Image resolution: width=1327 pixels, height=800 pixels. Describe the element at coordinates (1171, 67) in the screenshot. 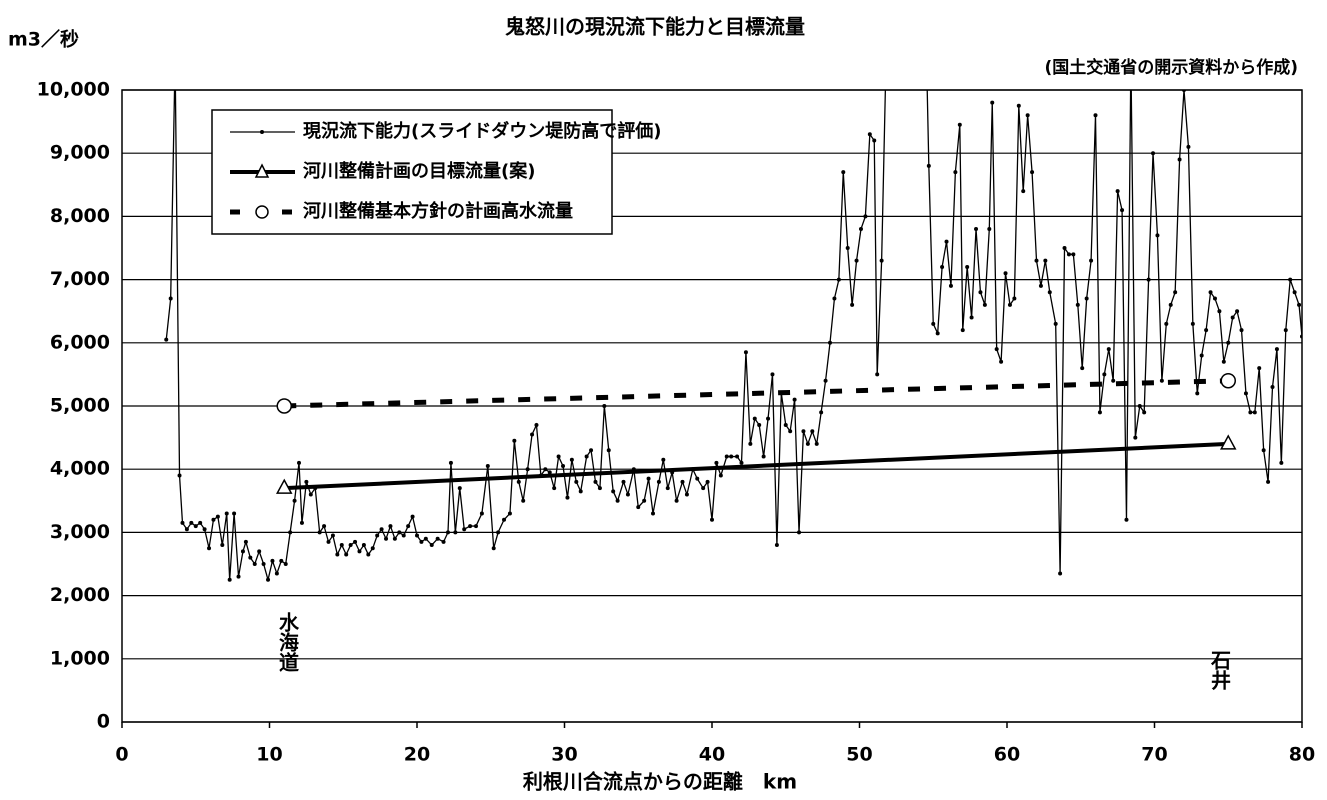

I see `subtitle: (国土交通省の開示資料から作成)` at that location.